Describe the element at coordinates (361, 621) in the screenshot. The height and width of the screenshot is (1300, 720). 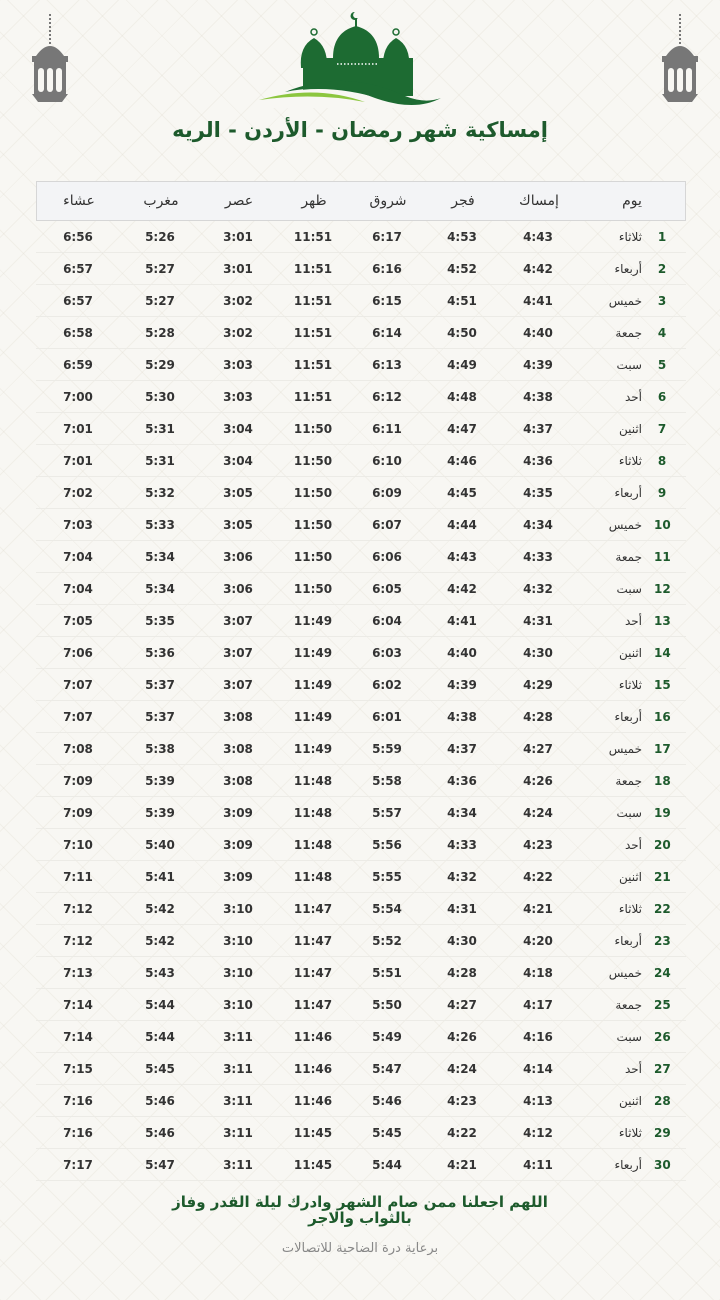
I see `table-row: 7:05 5:35 3:07 11:49 6:04 4:41 4:31 أحد 13` at that location.